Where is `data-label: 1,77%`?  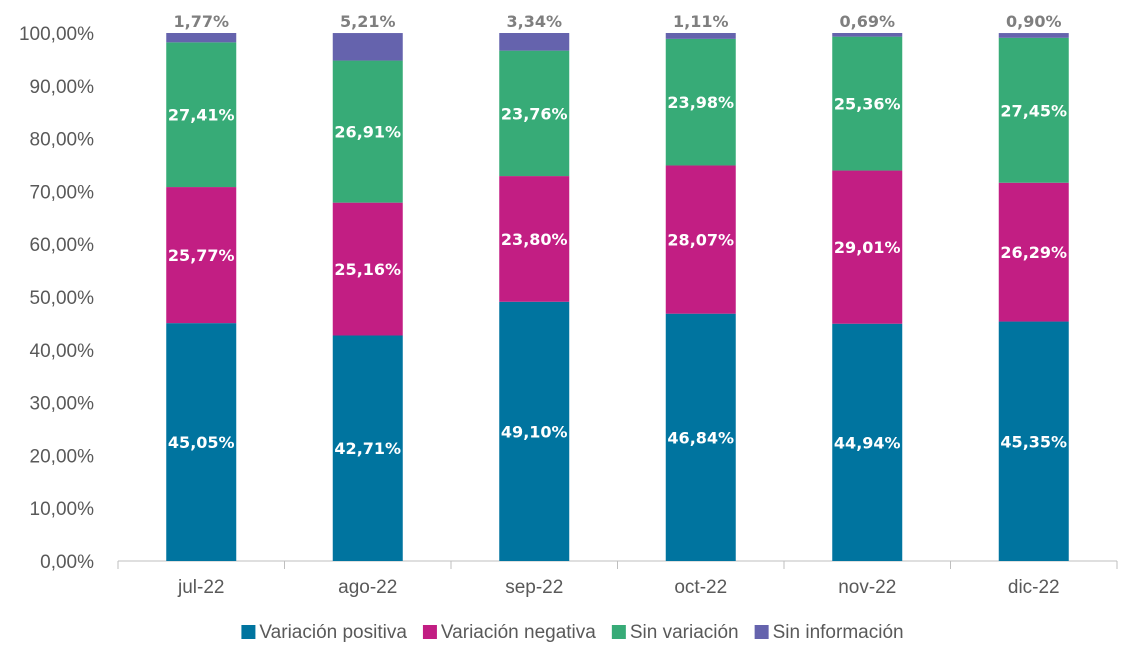 data-label: 1,77% is located at coordinates (201, 21).